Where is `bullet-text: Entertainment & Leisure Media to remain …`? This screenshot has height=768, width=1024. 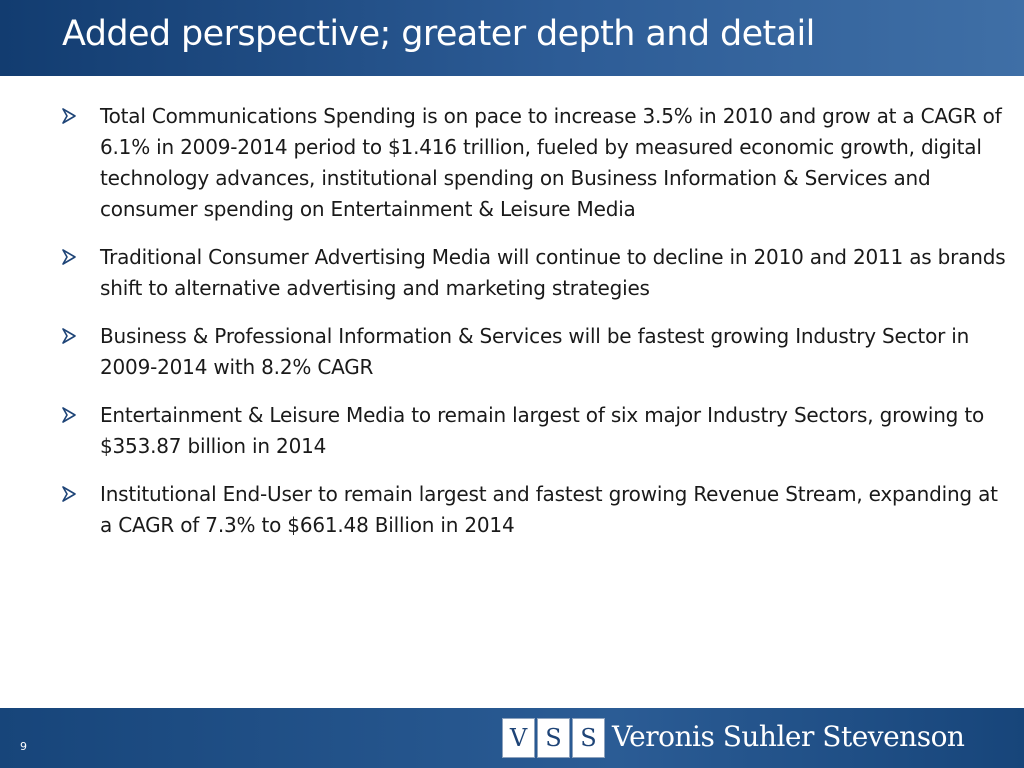
bullet-text: Entertainment & Leisure Media to remain … is located at coordinates (542, 430).